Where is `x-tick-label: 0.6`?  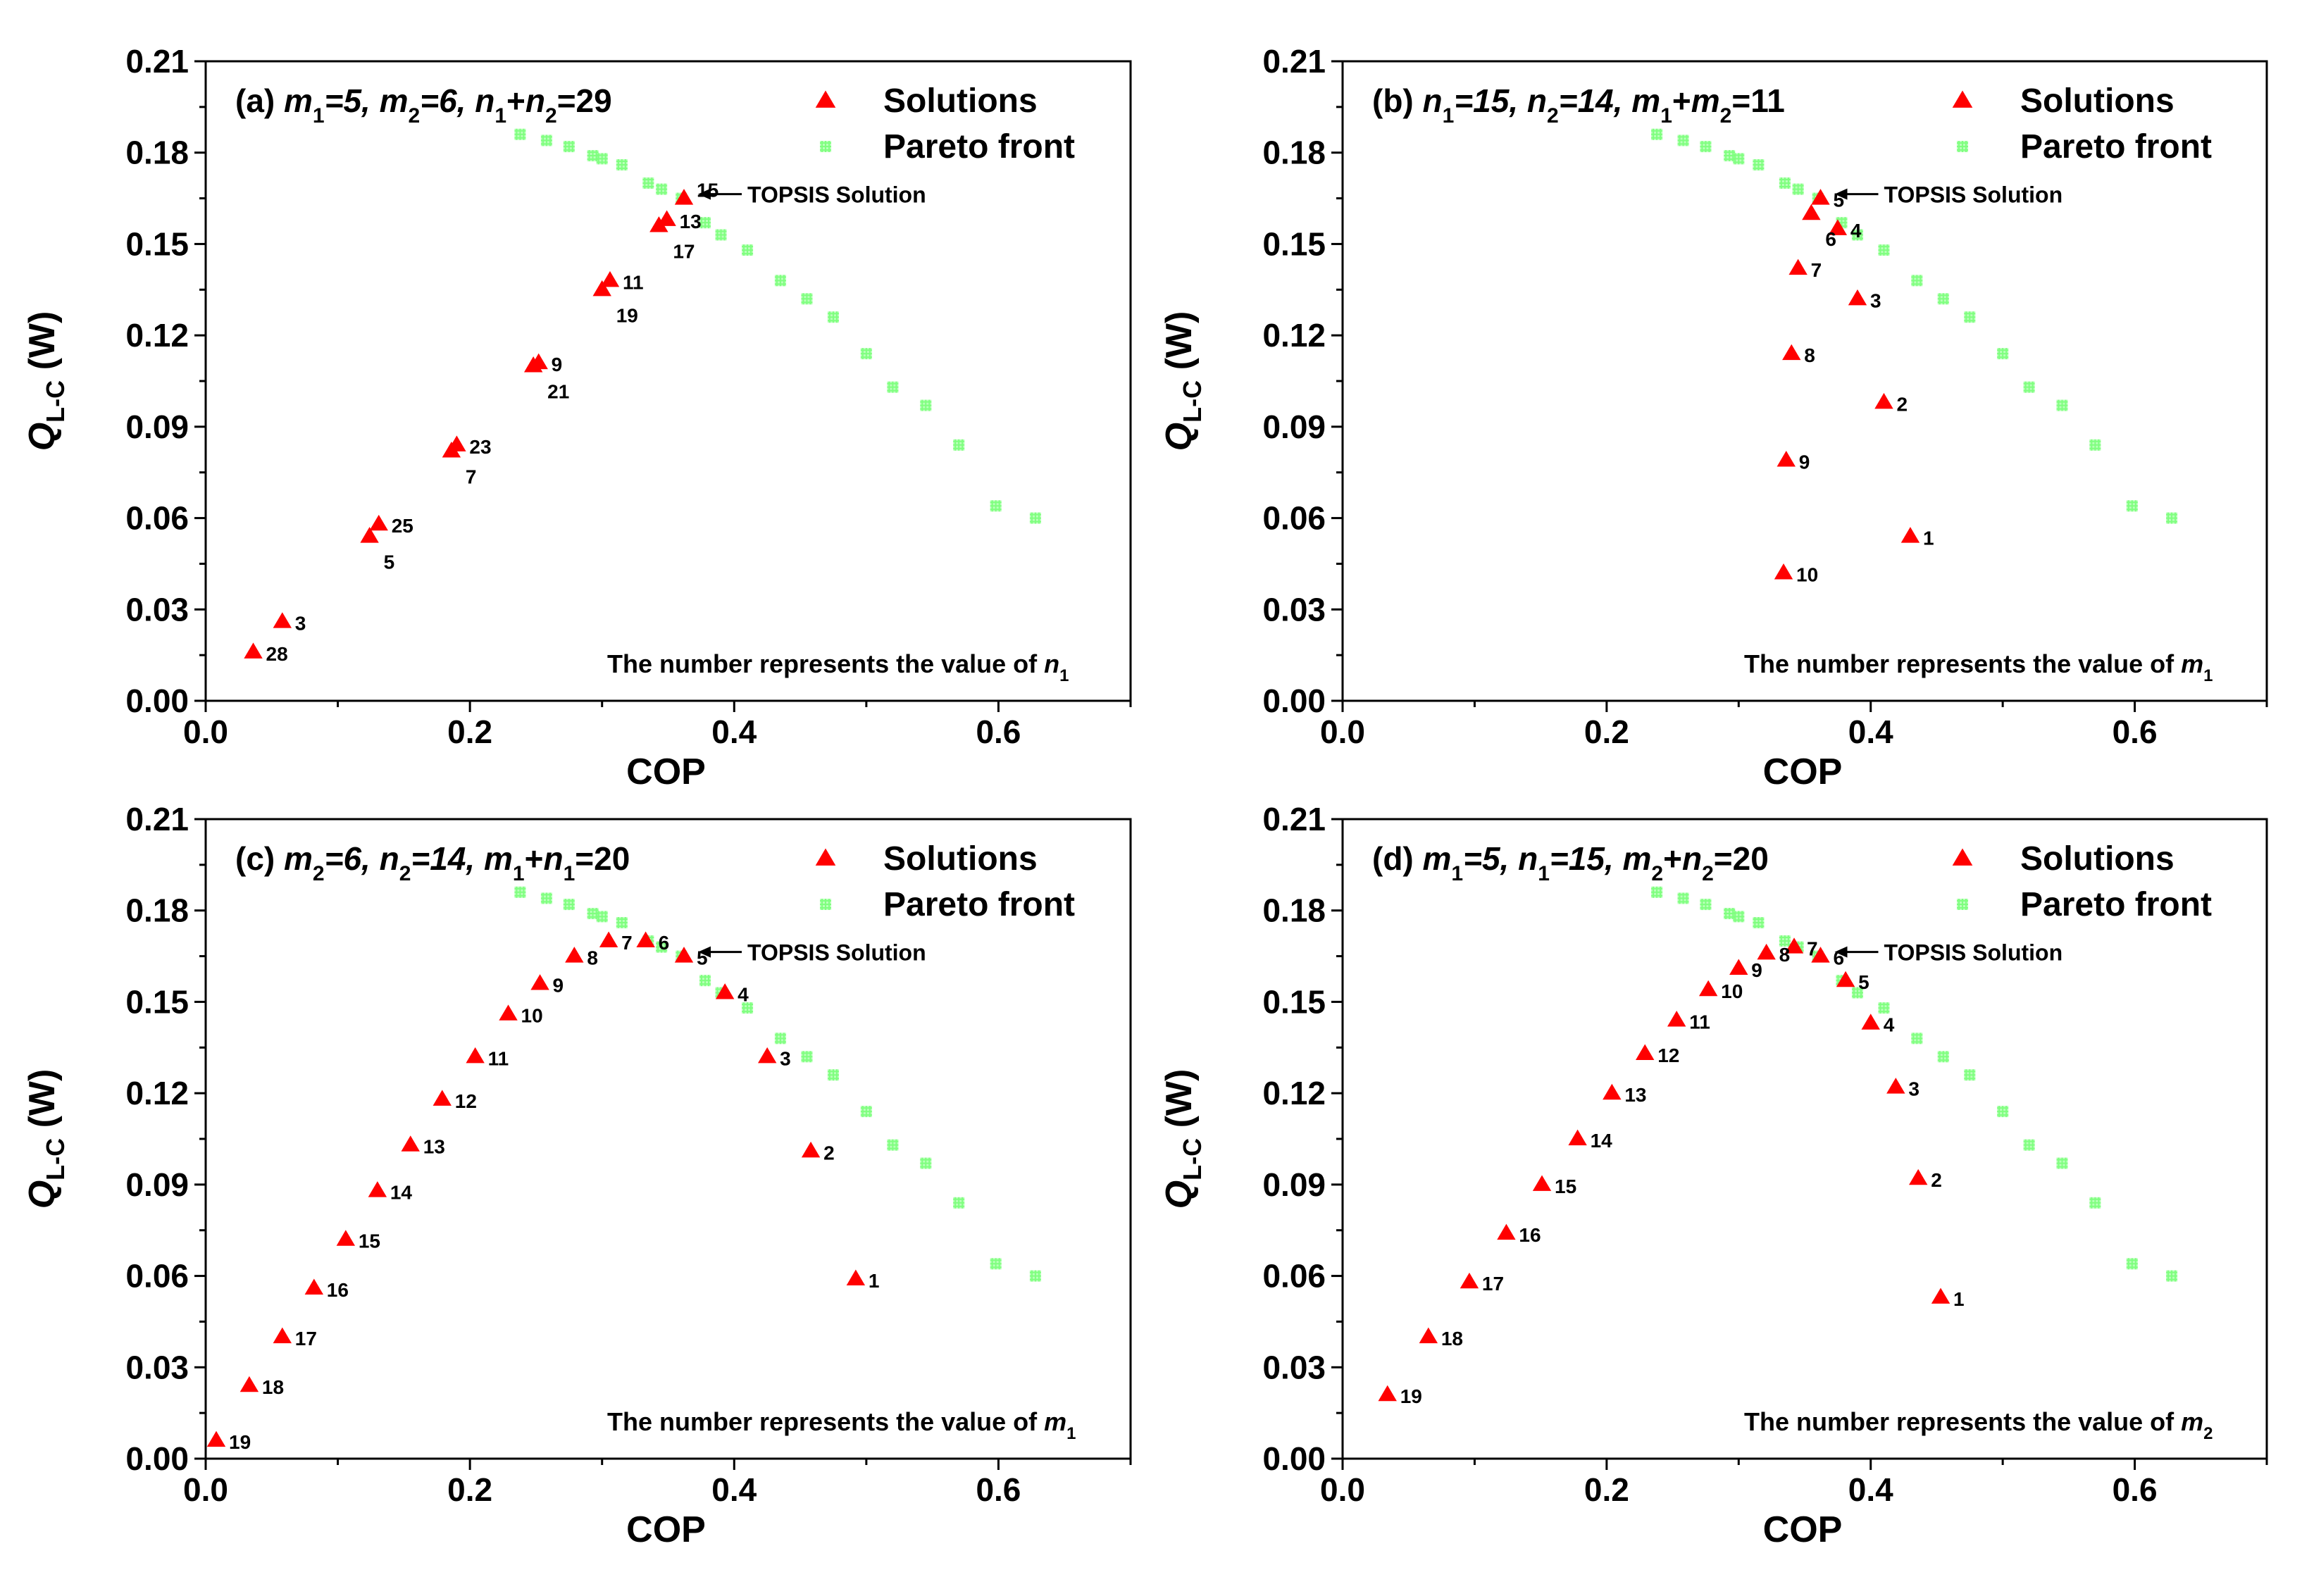 x-tick-label: 0.6 is located at coordinates (2135, 731).